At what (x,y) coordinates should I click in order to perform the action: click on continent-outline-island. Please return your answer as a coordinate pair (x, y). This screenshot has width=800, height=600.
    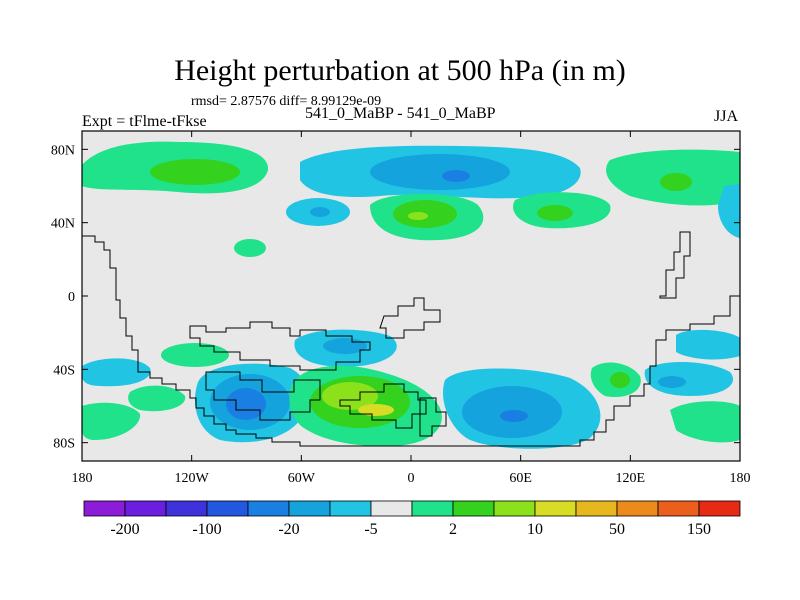
    Looking at the image, I should click on (410, 318).